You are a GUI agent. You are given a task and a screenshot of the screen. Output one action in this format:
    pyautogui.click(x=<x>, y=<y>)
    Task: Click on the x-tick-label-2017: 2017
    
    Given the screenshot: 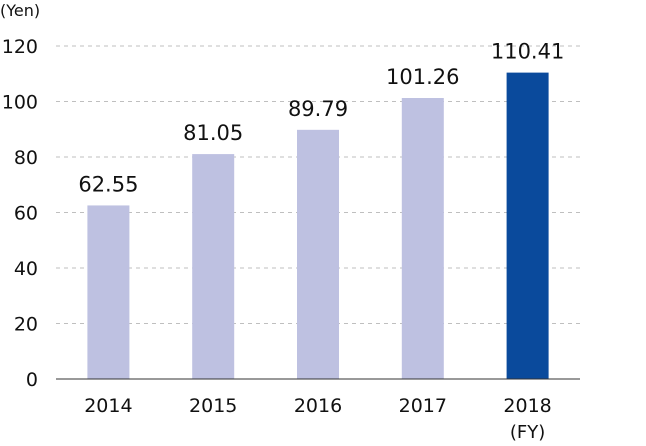 What is the action you would take?
    pyautogui.click(x=423, y=406)
    